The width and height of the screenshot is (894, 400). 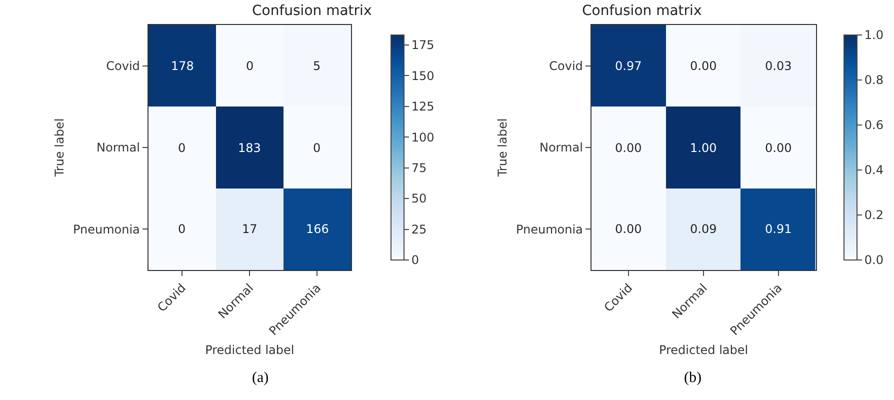 I want to click on color-bar-label: 0.8, so click(x=874, y=80).